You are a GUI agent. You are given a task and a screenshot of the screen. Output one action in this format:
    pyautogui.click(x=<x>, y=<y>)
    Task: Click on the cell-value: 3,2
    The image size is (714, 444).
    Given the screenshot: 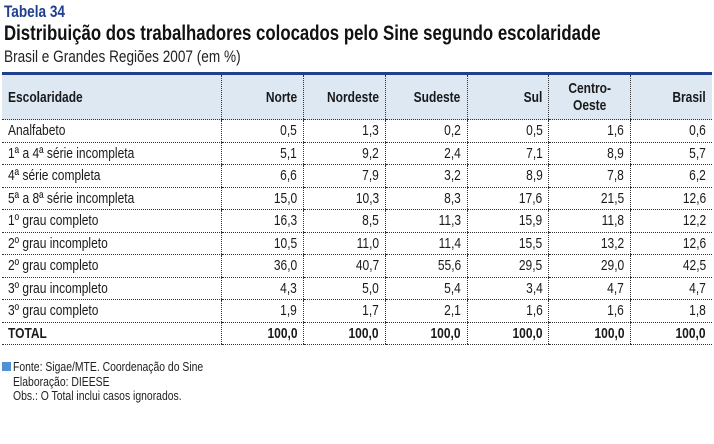 What is the action you would take?
    pyautogui.click(x=452, y=176)
    